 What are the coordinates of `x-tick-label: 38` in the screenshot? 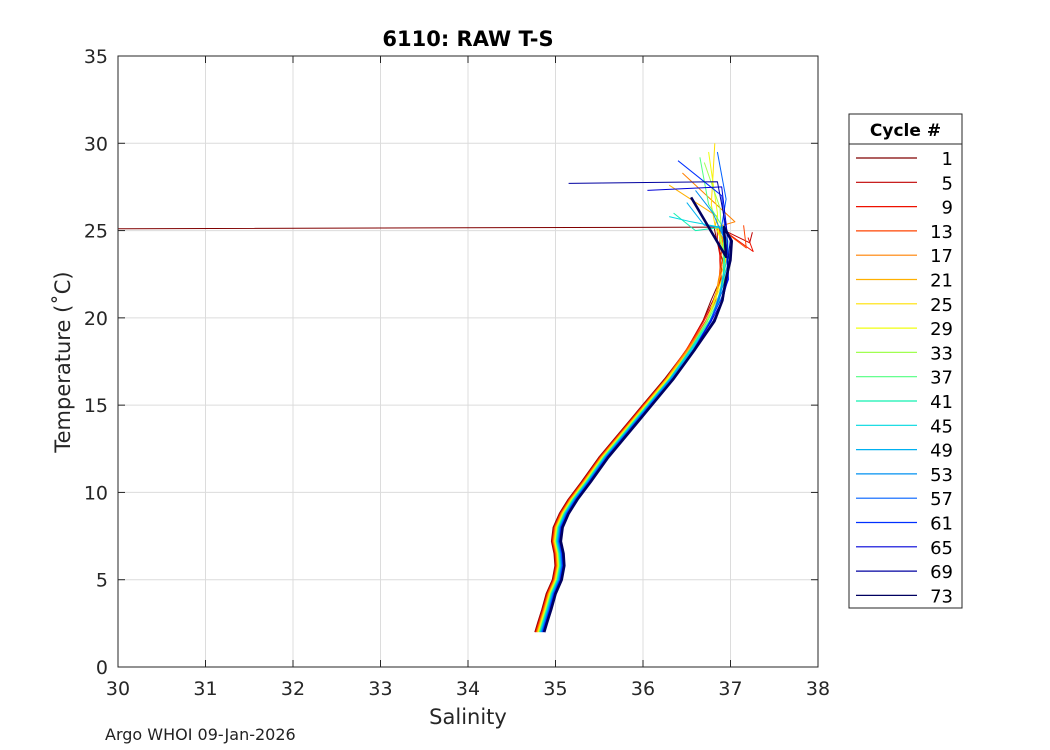 It's located at (818, 689).